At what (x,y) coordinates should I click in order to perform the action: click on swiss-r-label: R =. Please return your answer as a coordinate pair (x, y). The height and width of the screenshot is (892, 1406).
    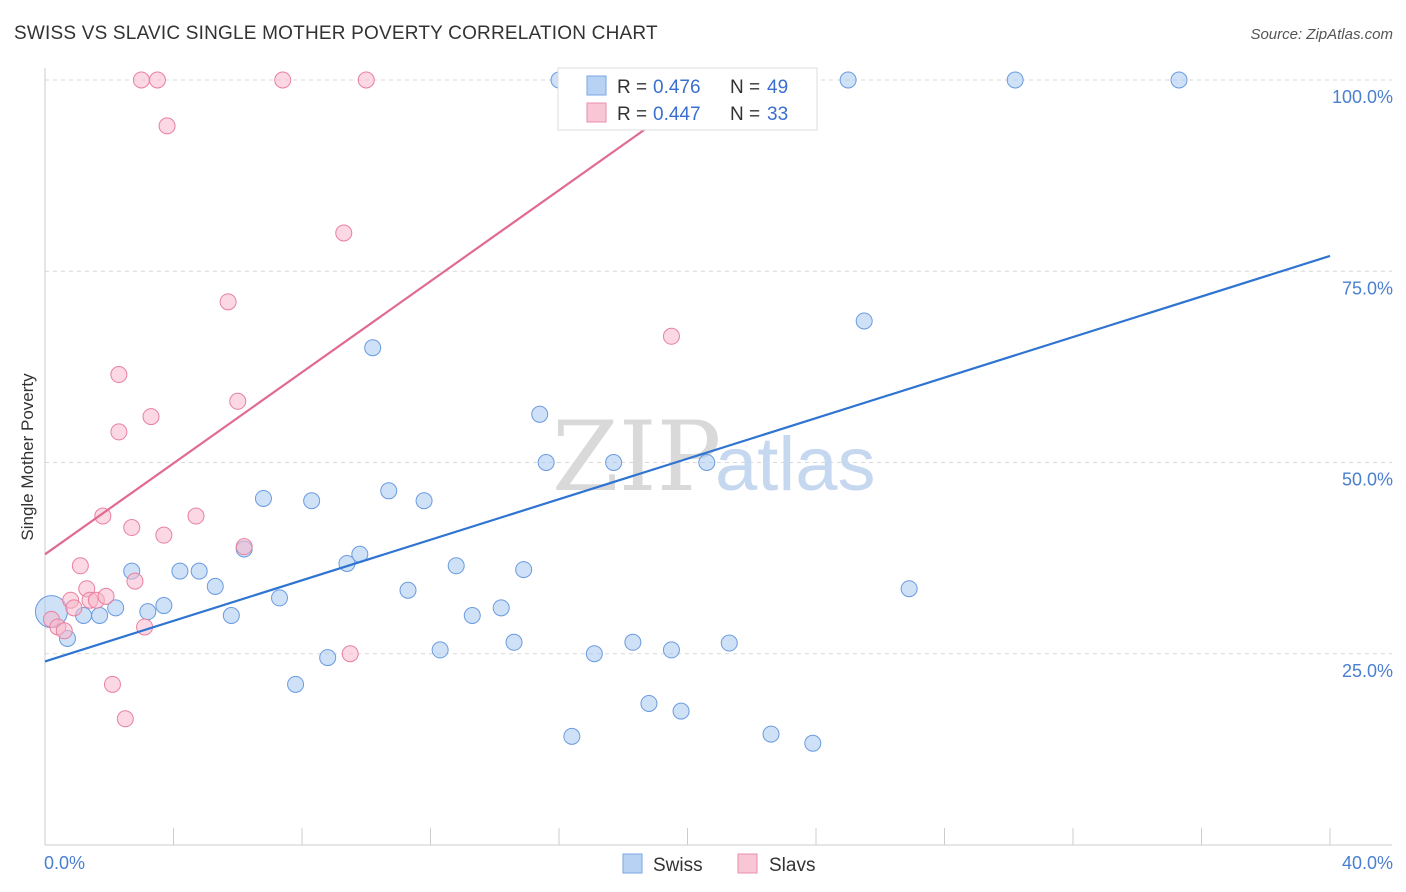
    Looking at the image, I should click on (632, 87).